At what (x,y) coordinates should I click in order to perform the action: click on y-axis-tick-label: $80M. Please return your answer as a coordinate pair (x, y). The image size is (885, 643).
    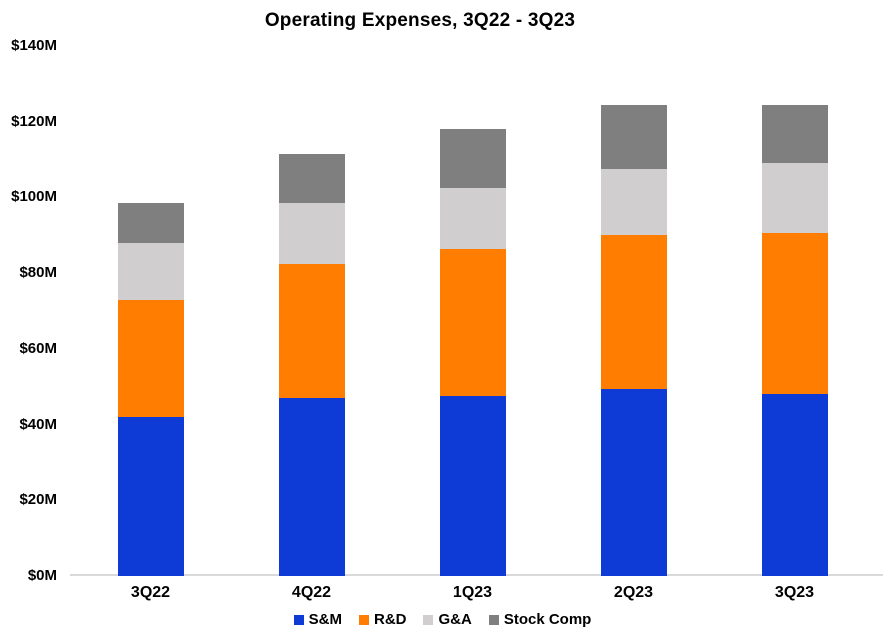
    Looking at the image, I should click on (38, 273).